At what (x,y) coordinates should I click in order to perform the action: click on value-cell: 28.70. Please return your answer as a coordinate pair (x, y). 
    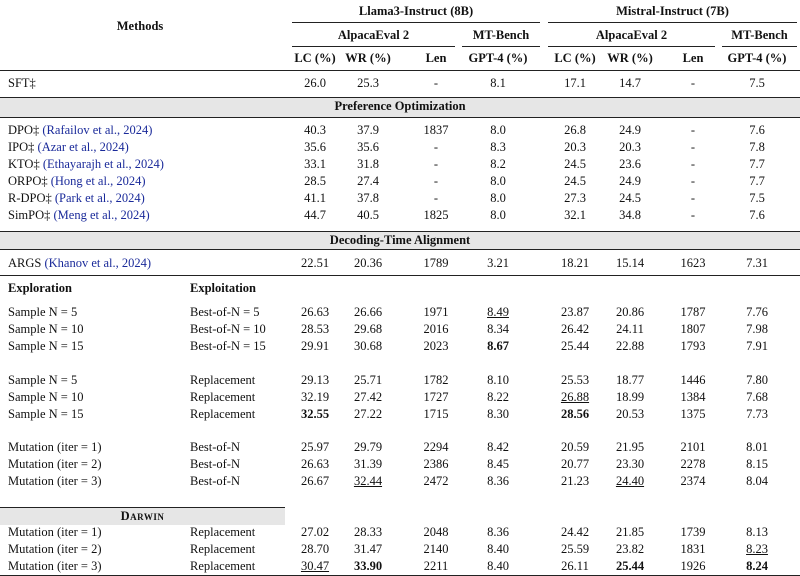
    Looking at the image, I should click on (315, 549).